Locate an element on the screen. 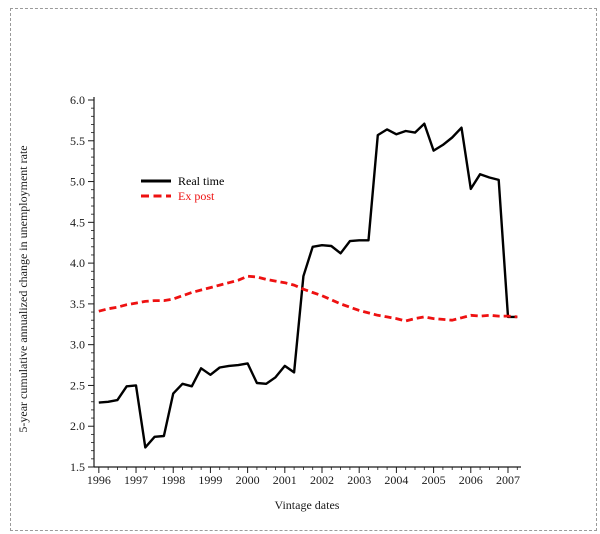 The width and height of the screenshot is (600, 534). x-tick-label: 1999 is located at coordinates (210, 480).